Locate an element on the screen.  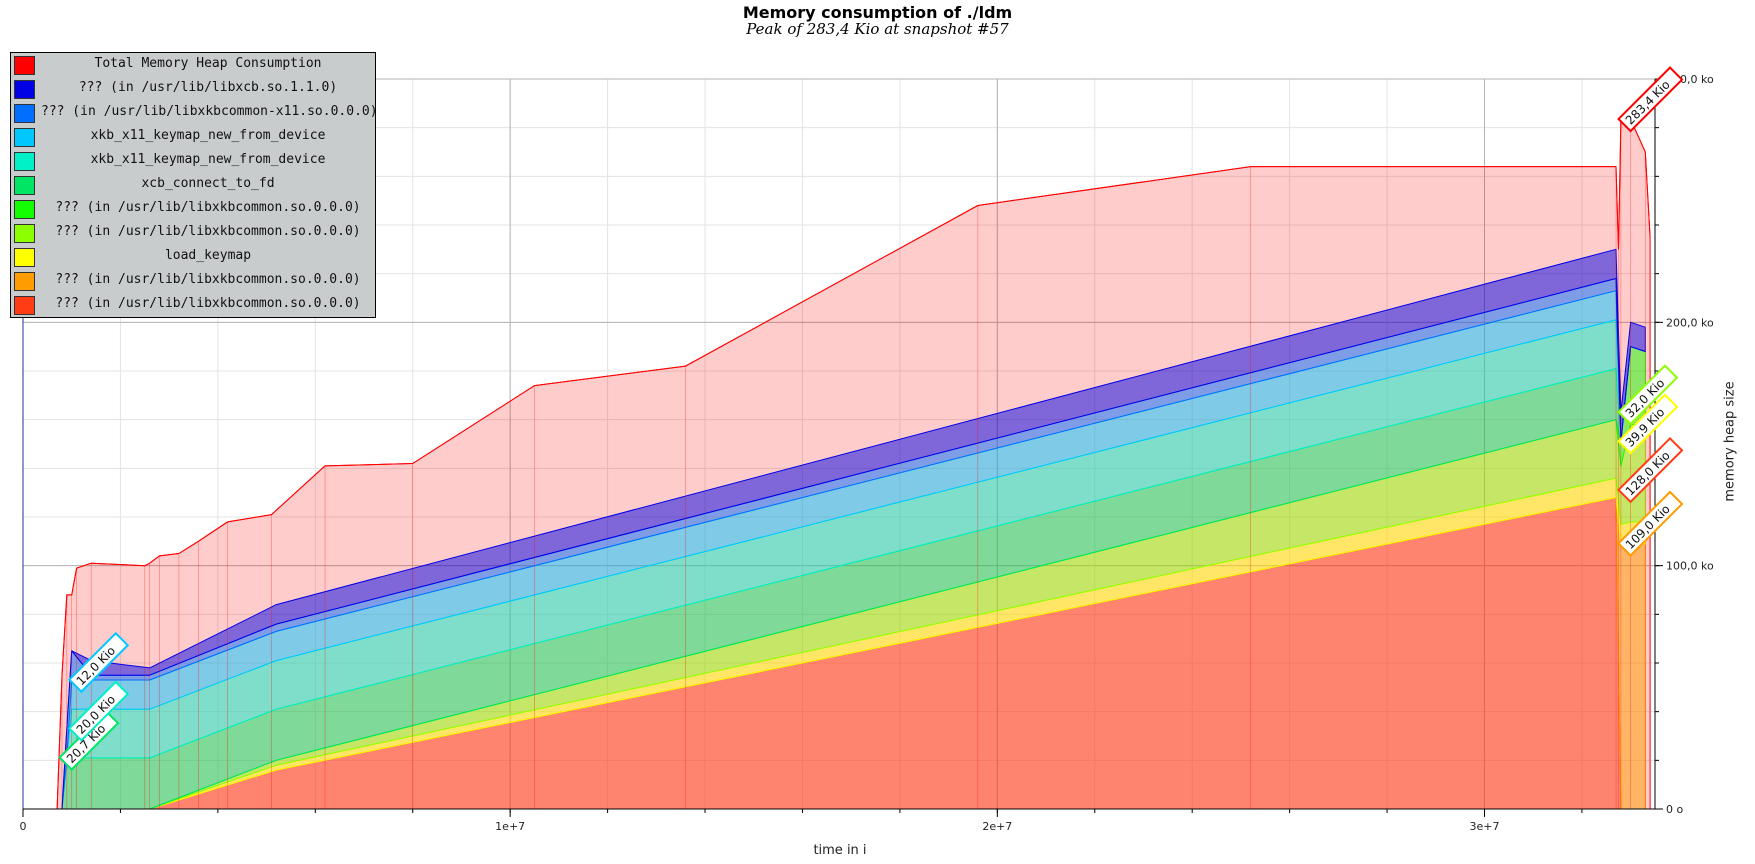
chart-subtitle: Peak of 283,4 Kio at snapshot #57 is located at coordinates (877, 29).